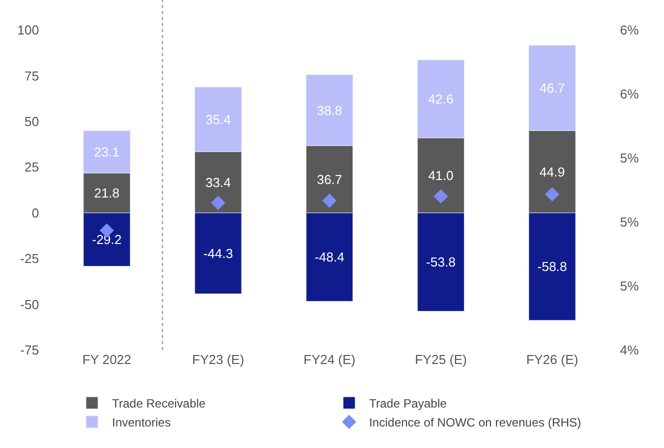 The height and width of the screenshot is (448, 664). I want to click on x-tick-label: FY25 (E), so click(440, 359).